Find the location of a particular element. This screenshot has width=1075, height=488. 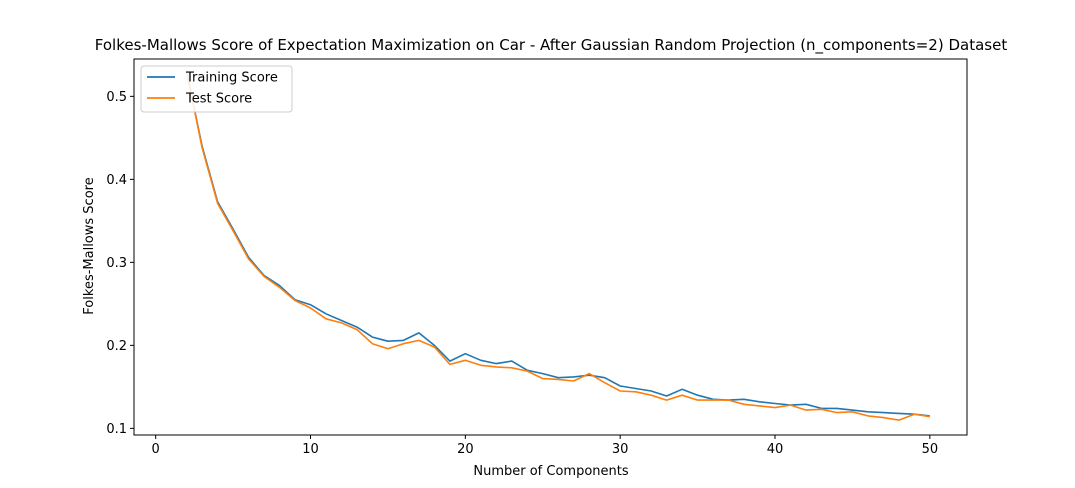

y-tick-label: 0.1 is located at coordinates (116, 429).